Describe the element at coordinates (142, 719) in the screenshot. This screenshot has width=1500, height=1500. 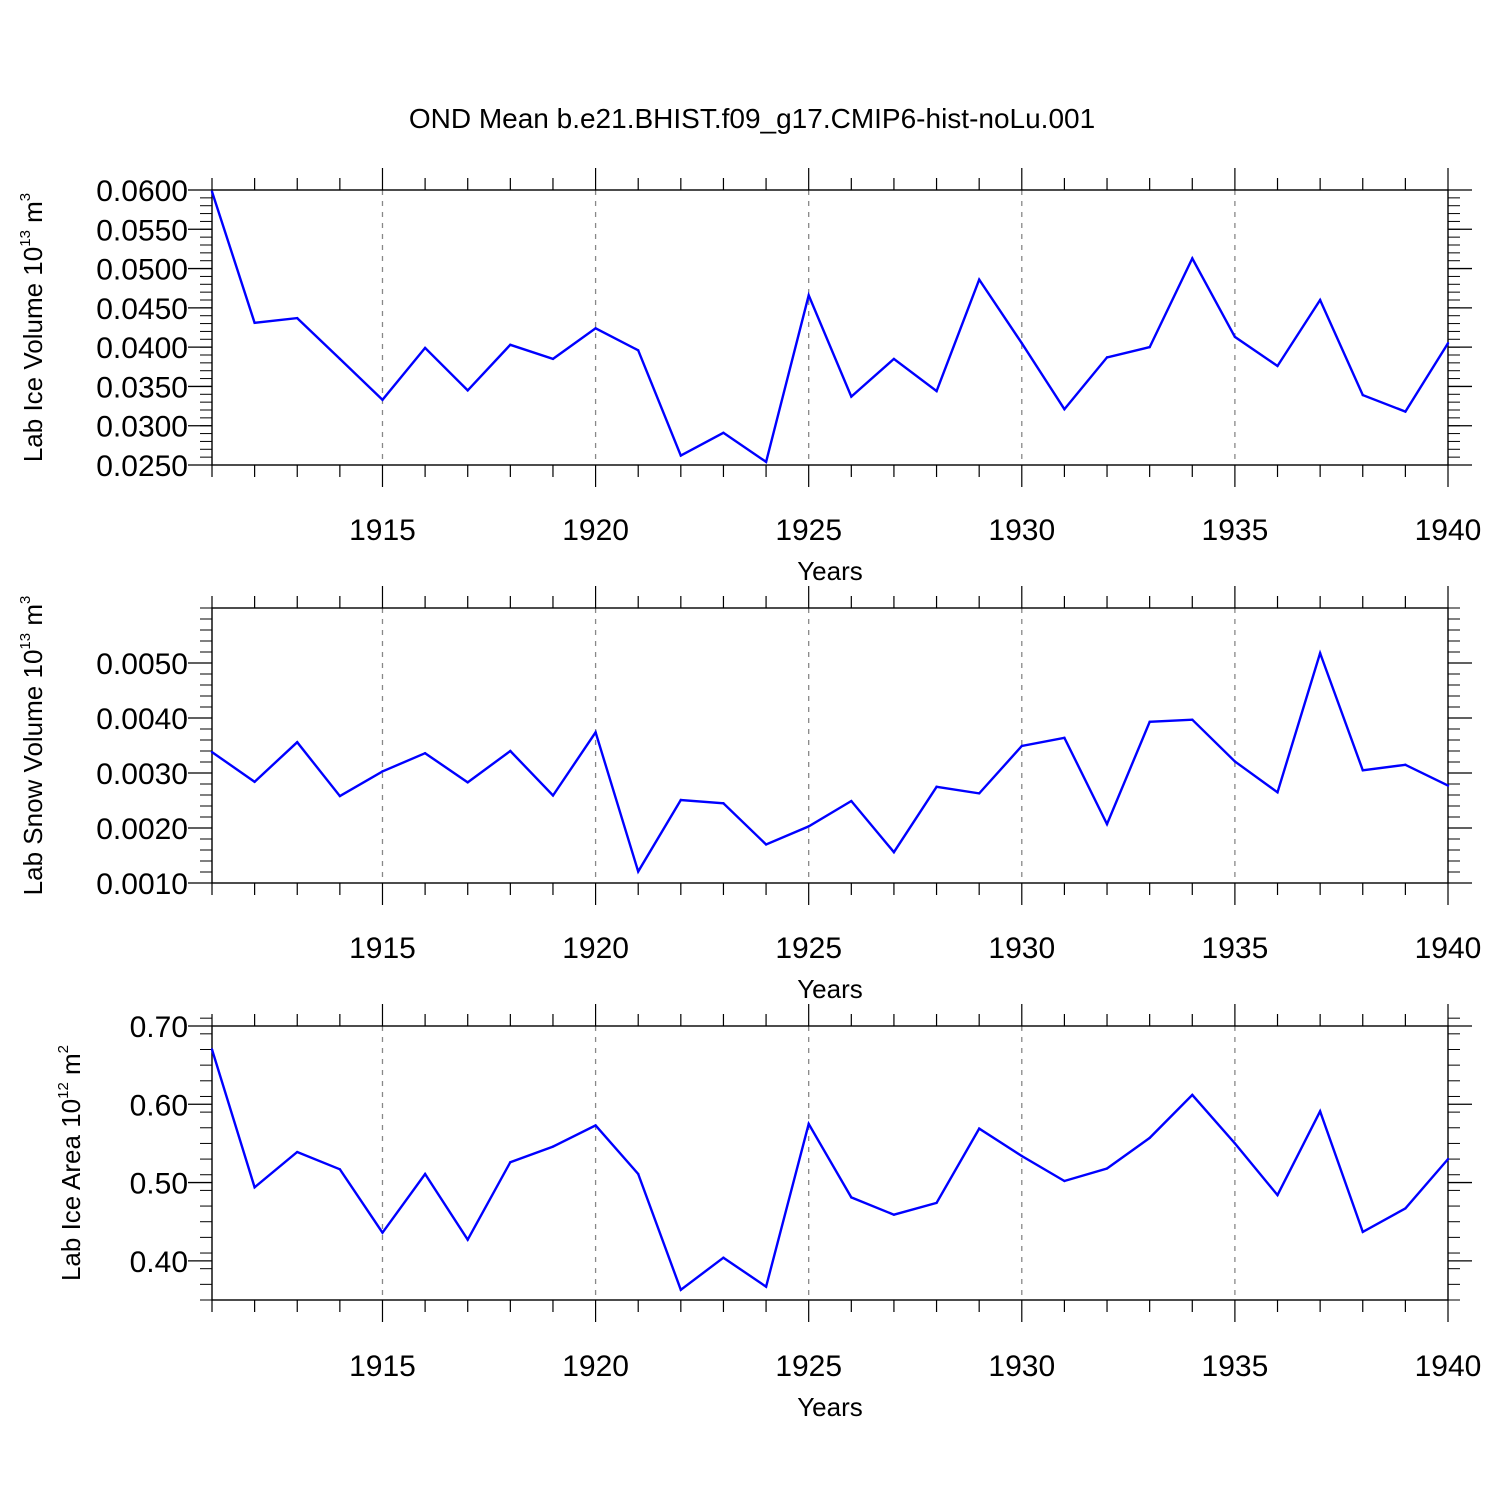
I see `y-tick-label: 0.0040` at that location.